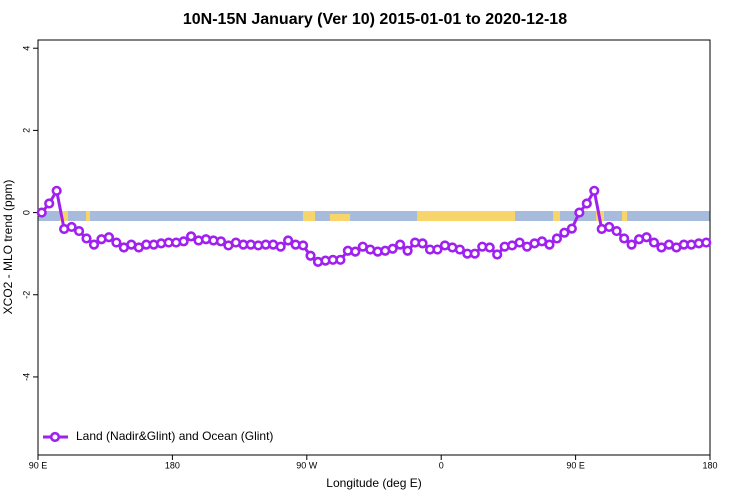 Image resolution: width=750 pixels, height=500 pixels. Describe the element at coordinates (26, 48) in the screenshot. I see `y-tick-label: 4` at that location.